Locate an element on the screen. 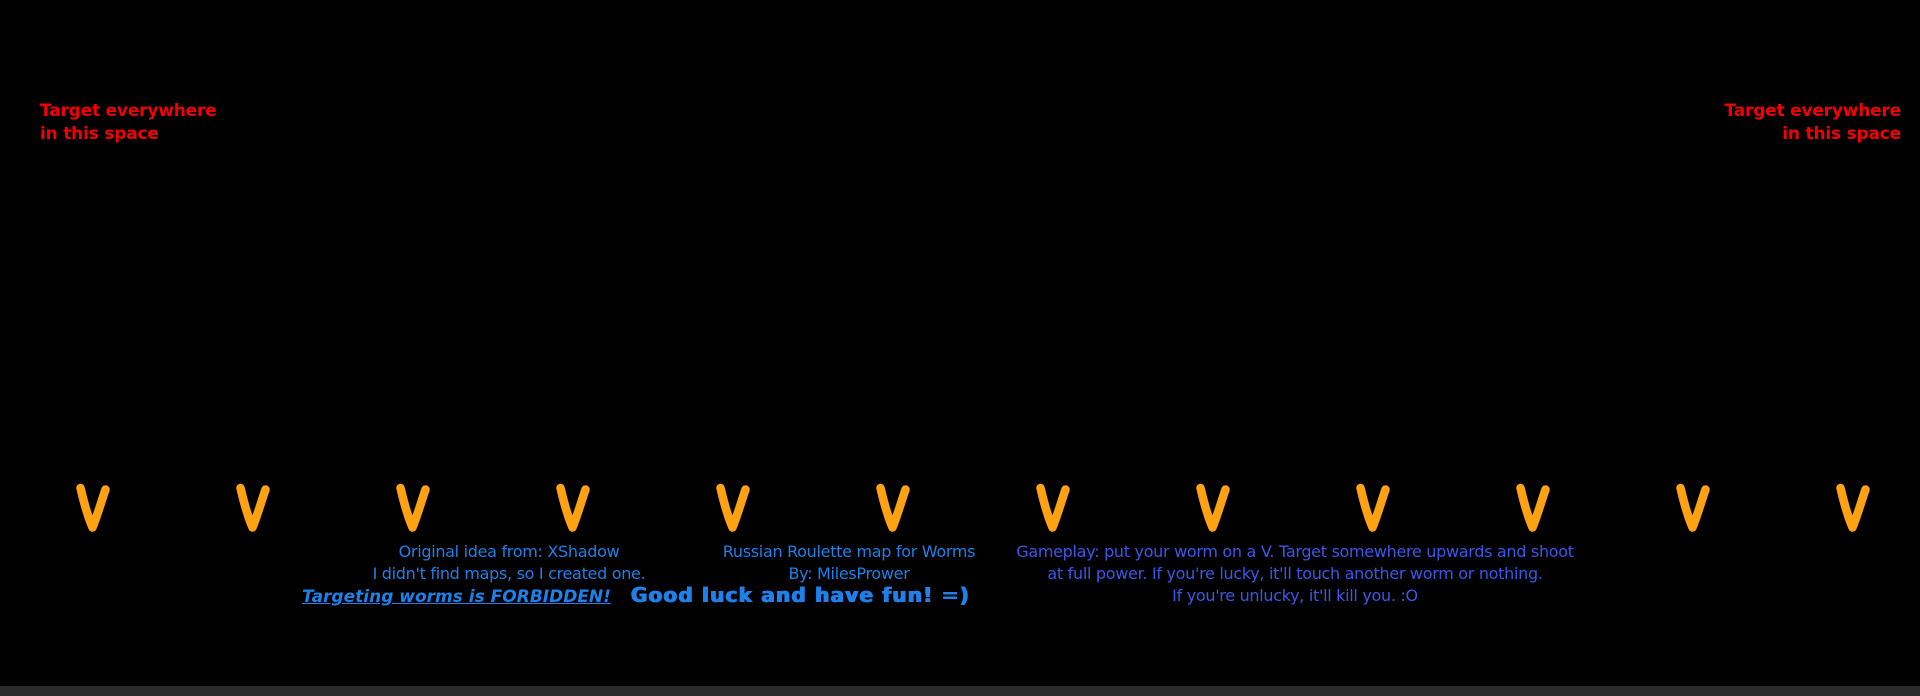  credits-line: I didn't find maps, so I created one. is located at coordinates (509, 573).